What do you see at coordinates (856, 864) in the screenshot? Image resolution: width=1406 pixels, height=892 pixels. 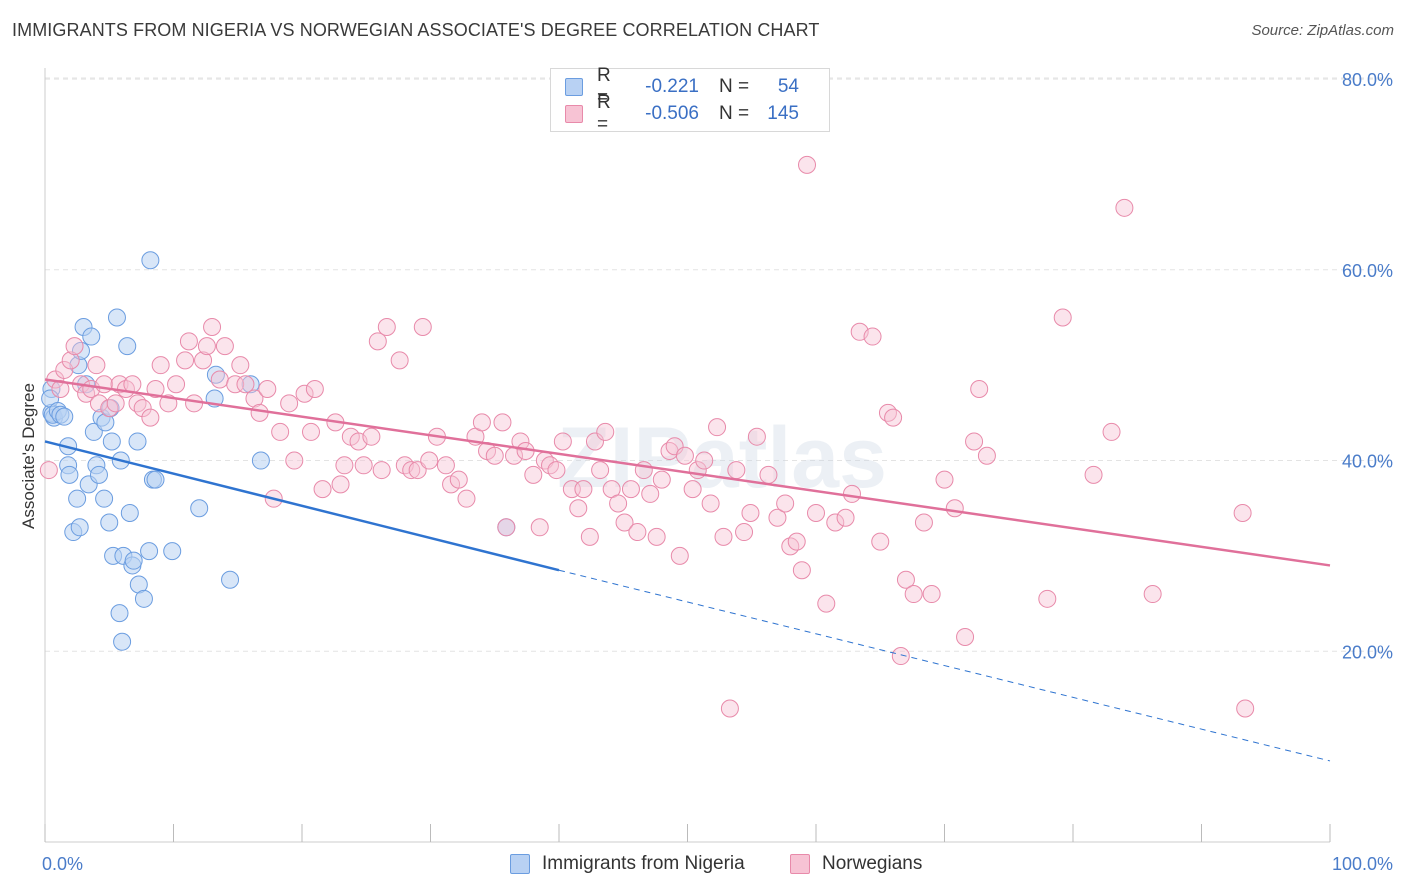 I see `bottom-legend-norwegians: Norwegians` at bounding box center [856, 864].